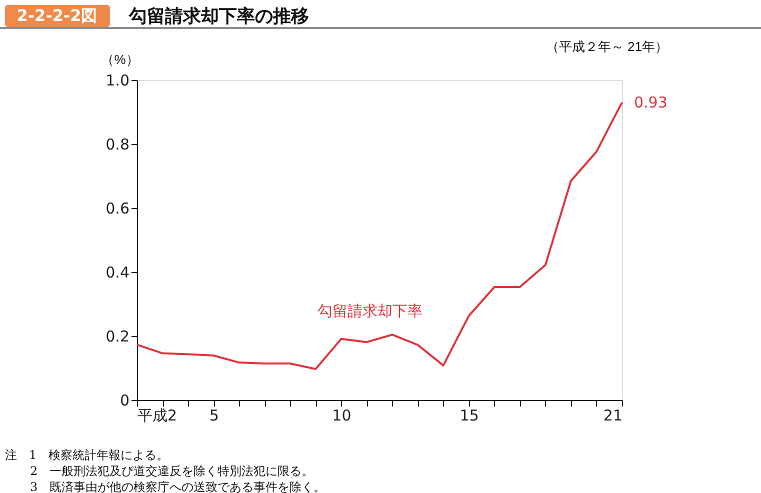 Image resolution: width=761 pixels, height=493 pixels. Describe the element at coordinates (469, 415) in the screenshot. I see `x-tick-label: 15` at that location.